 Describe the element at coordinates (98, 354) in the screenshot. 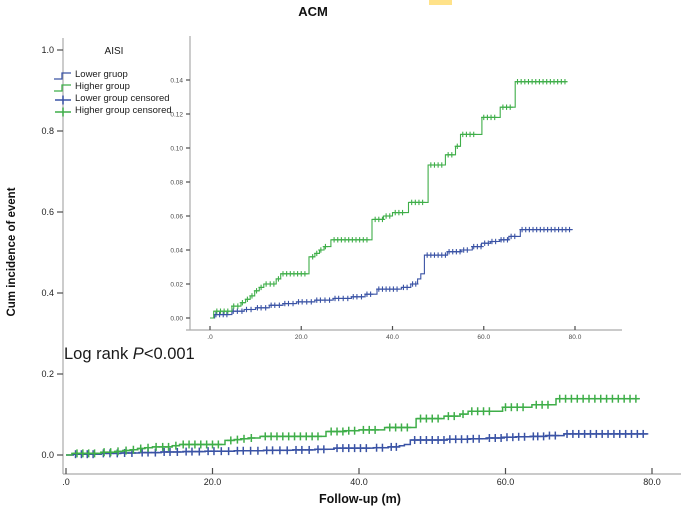

I see `log-rank-prefix: Log rank` at that location.